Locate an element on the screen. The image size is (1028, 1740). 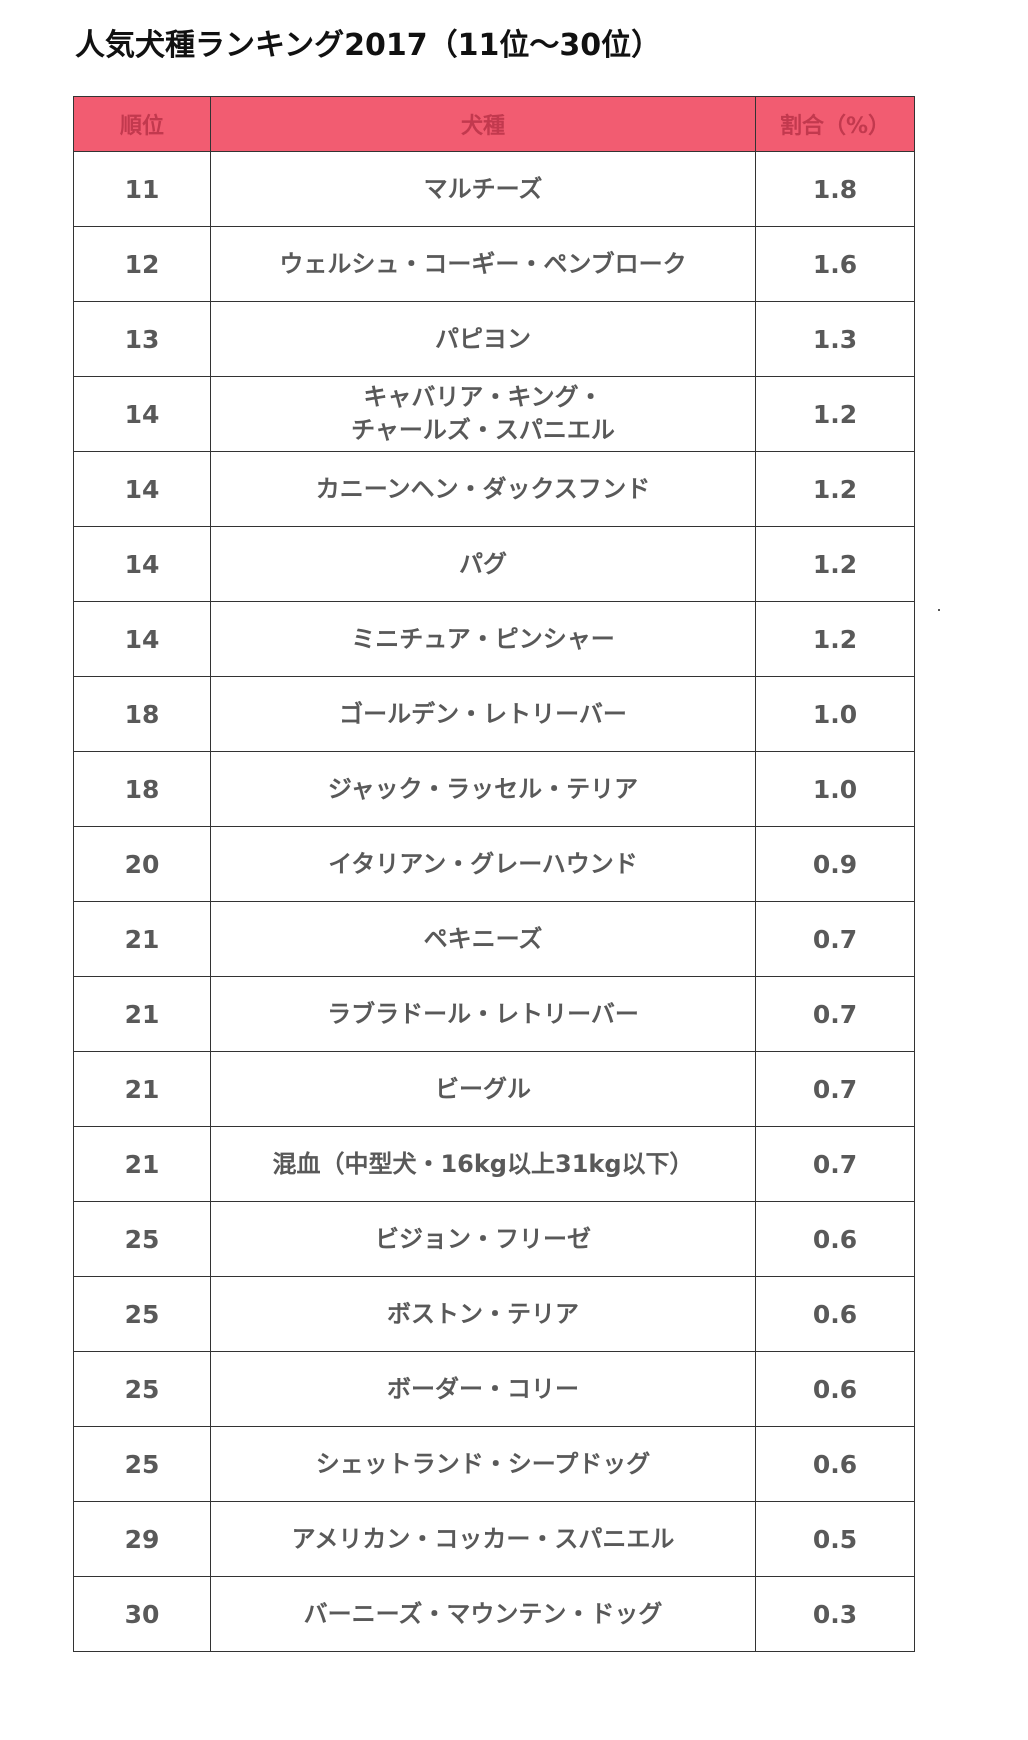
breed-cell: バーニーズ・マウンテン・ドッグ is located at coordinates (483, 1614).